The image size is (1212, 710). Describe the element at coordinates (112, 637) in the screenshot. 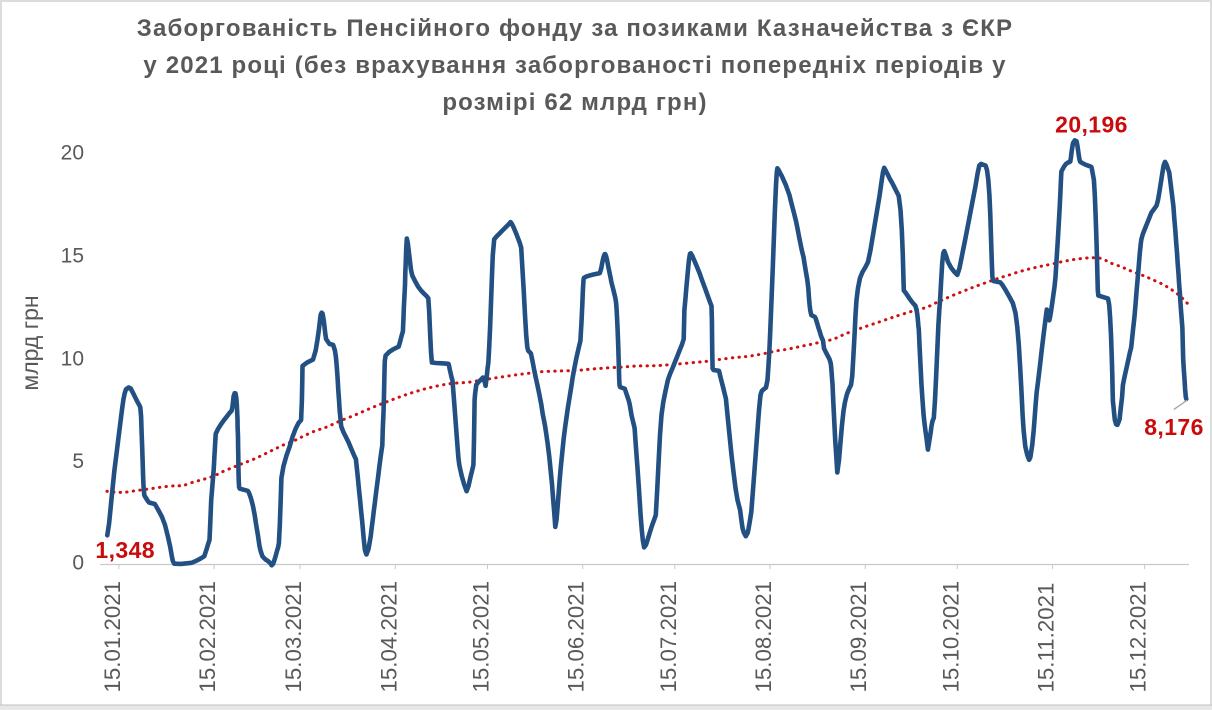

I see `svg-text: 15.01.2021` at that location.